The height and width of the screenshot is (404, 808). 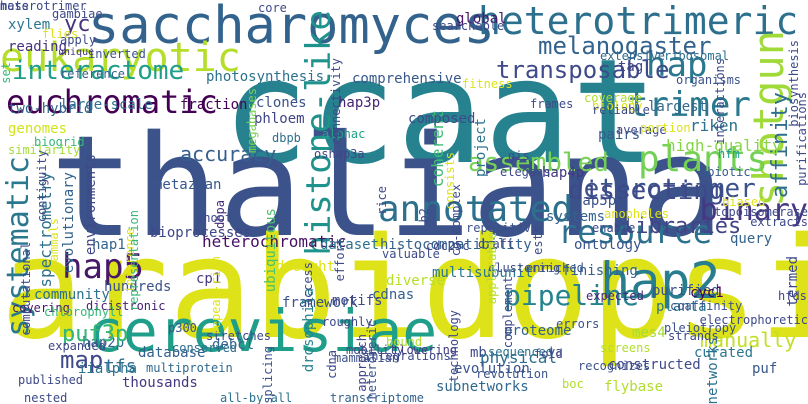 What do you see at coordinates (216, 296) in the screenshot?
I see `cloud-word: repeat-rich` at bounding box center [216, 296].